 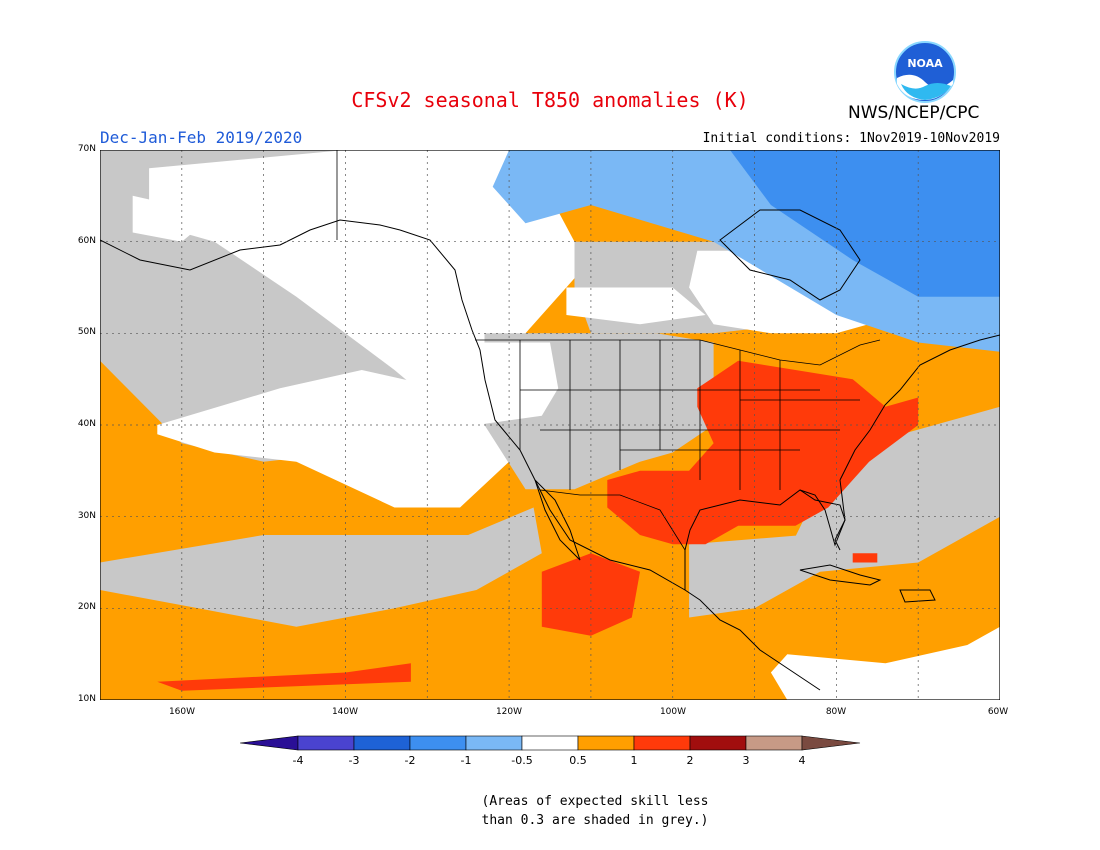 I want to click on cuba, so click(x=840, y=575).